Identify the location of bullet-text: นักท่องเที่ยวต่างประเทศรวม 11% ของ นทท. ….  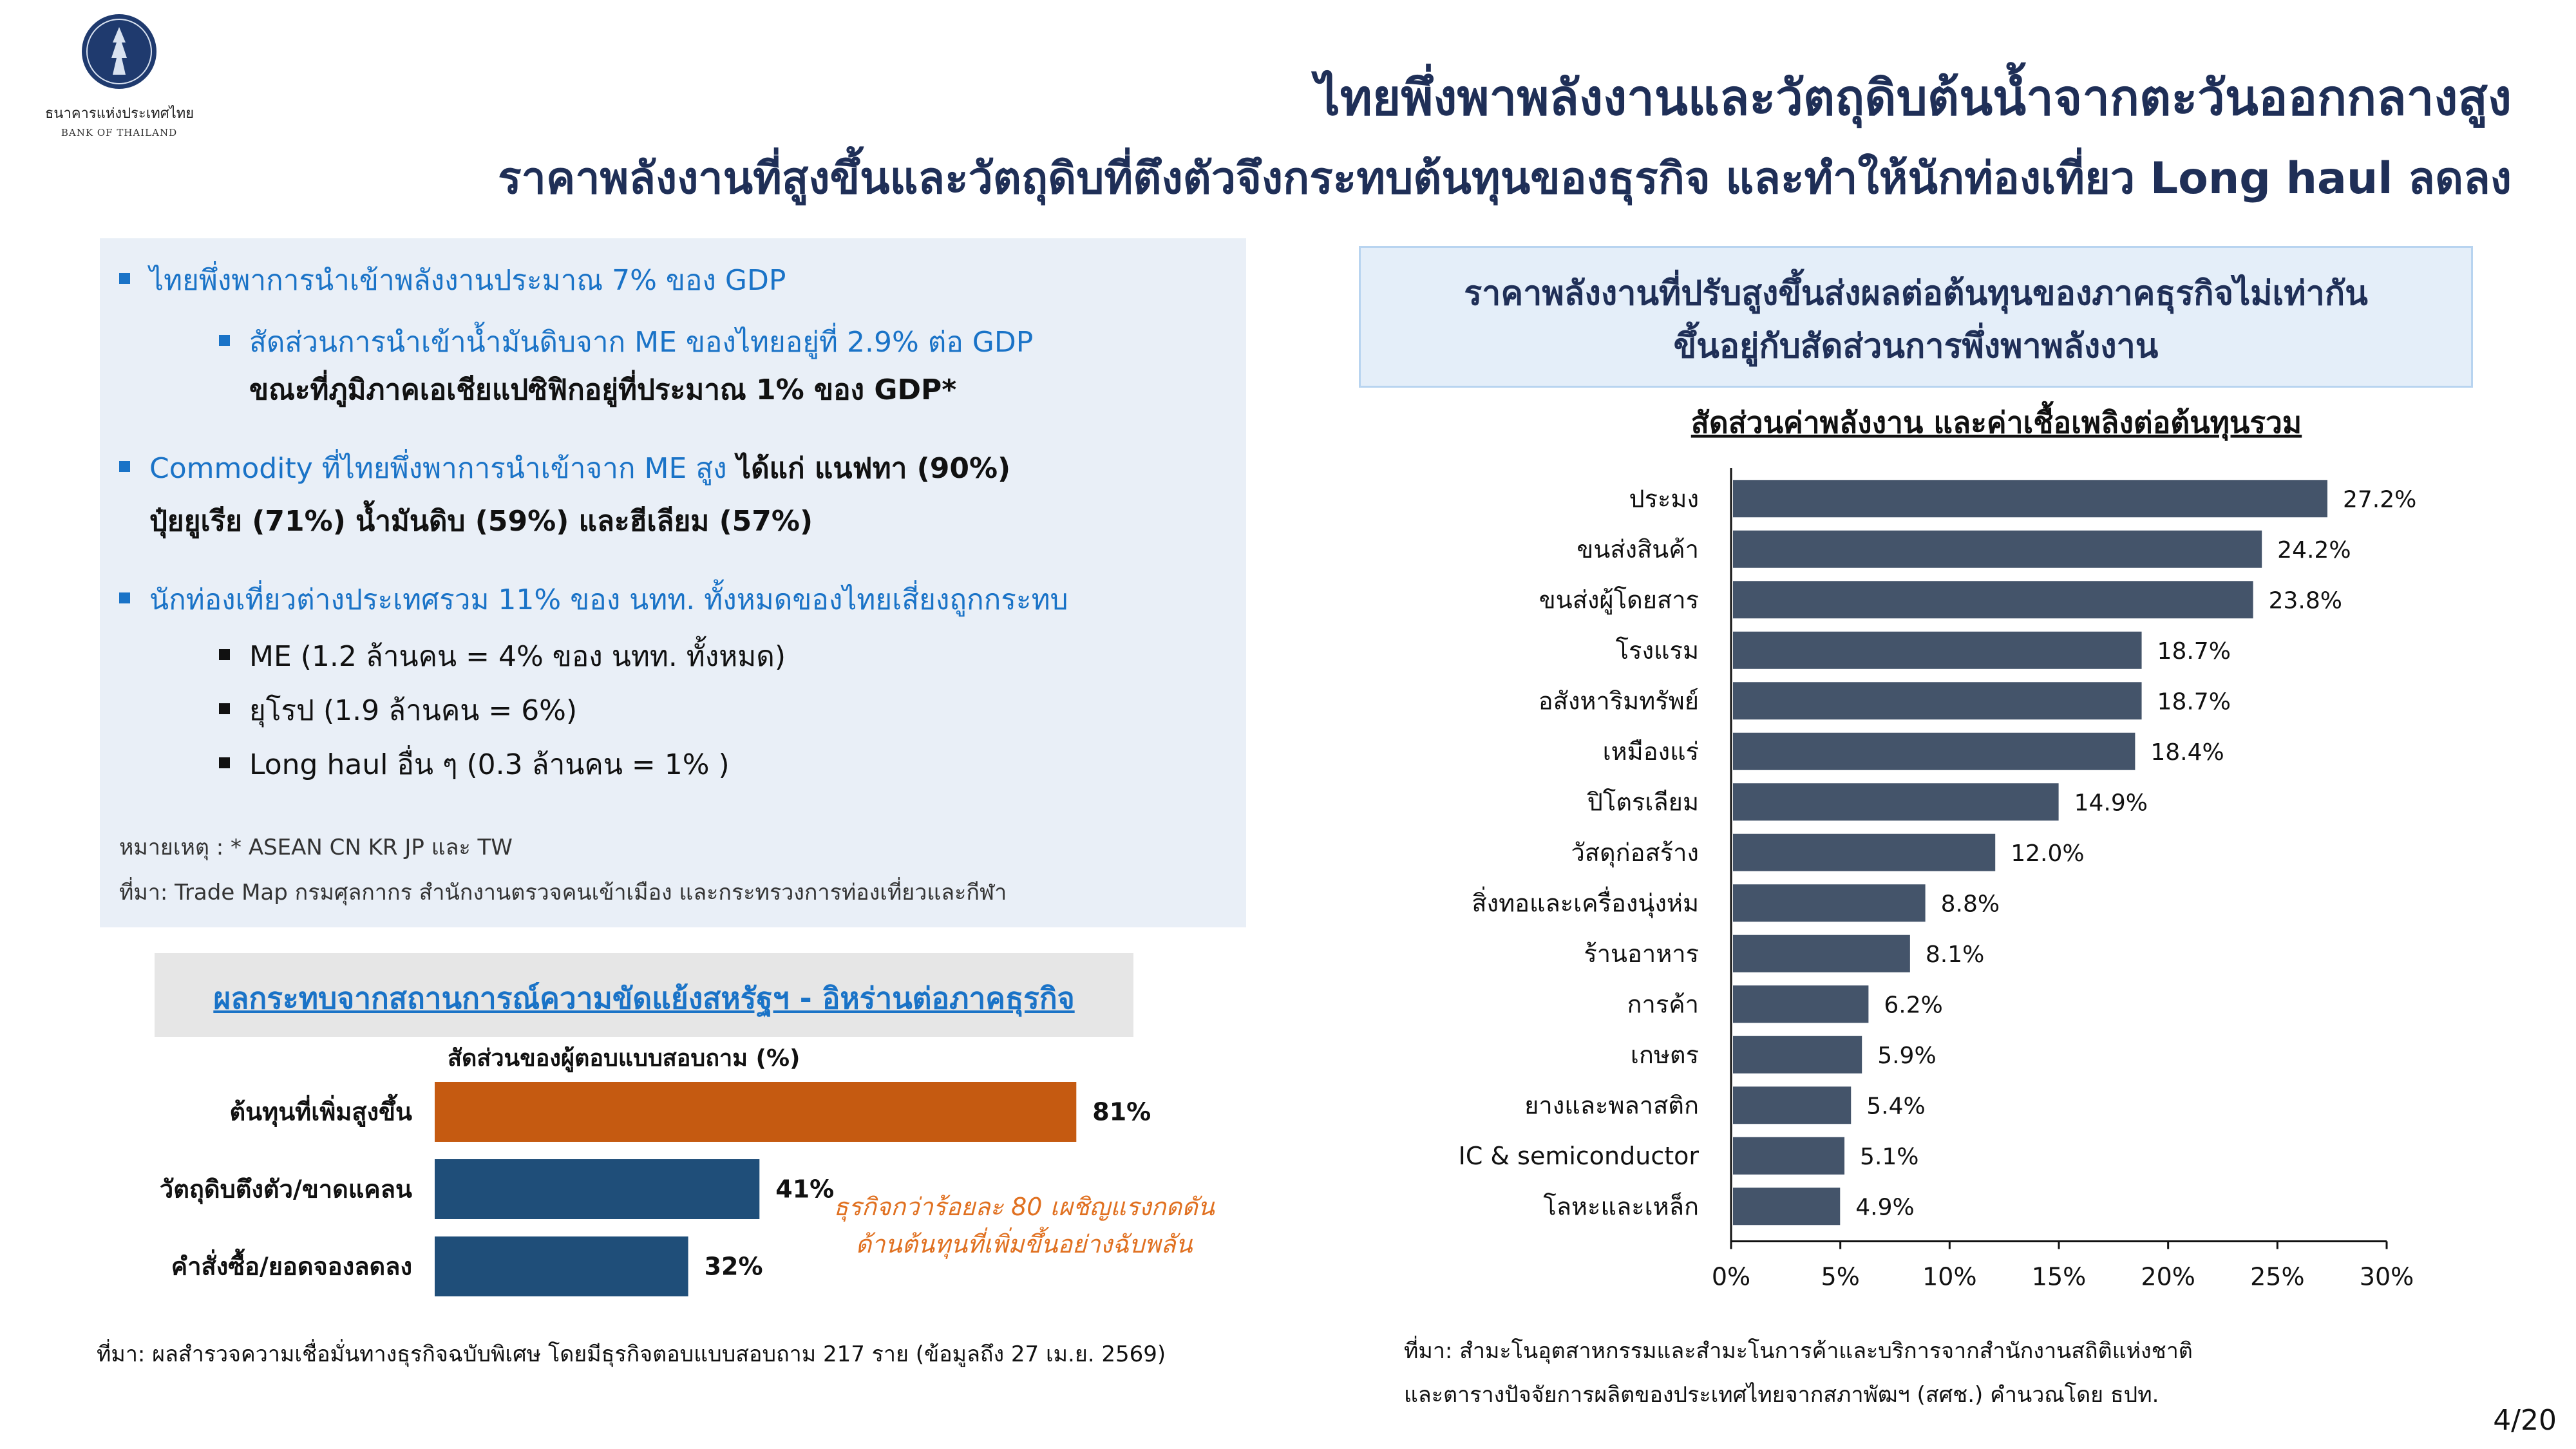
(608, 599).